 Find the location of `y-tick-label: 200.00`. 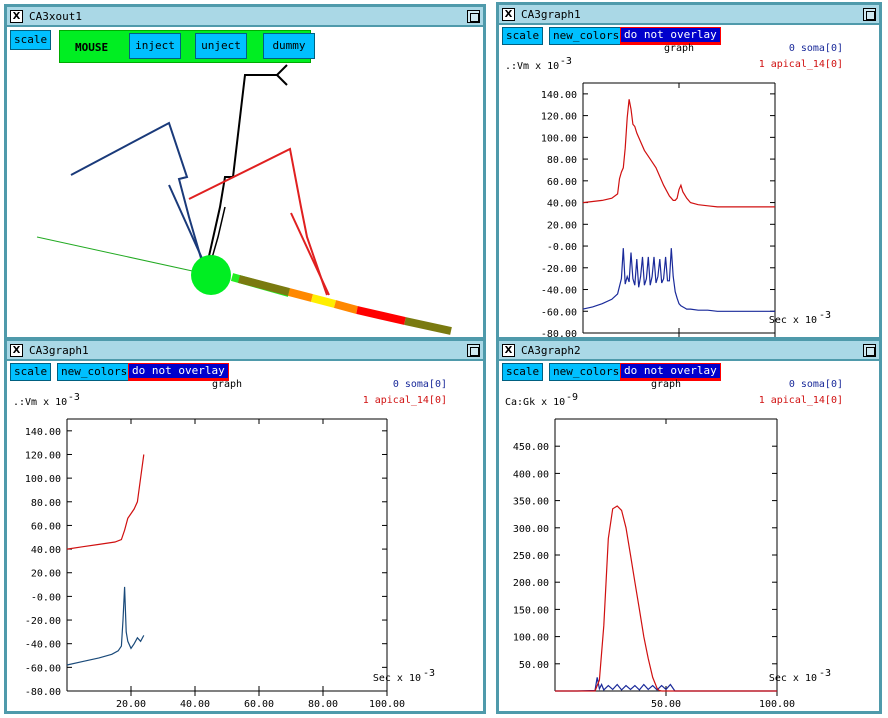

y-tick-label: 200.00 is located at coordinates (531, 583).